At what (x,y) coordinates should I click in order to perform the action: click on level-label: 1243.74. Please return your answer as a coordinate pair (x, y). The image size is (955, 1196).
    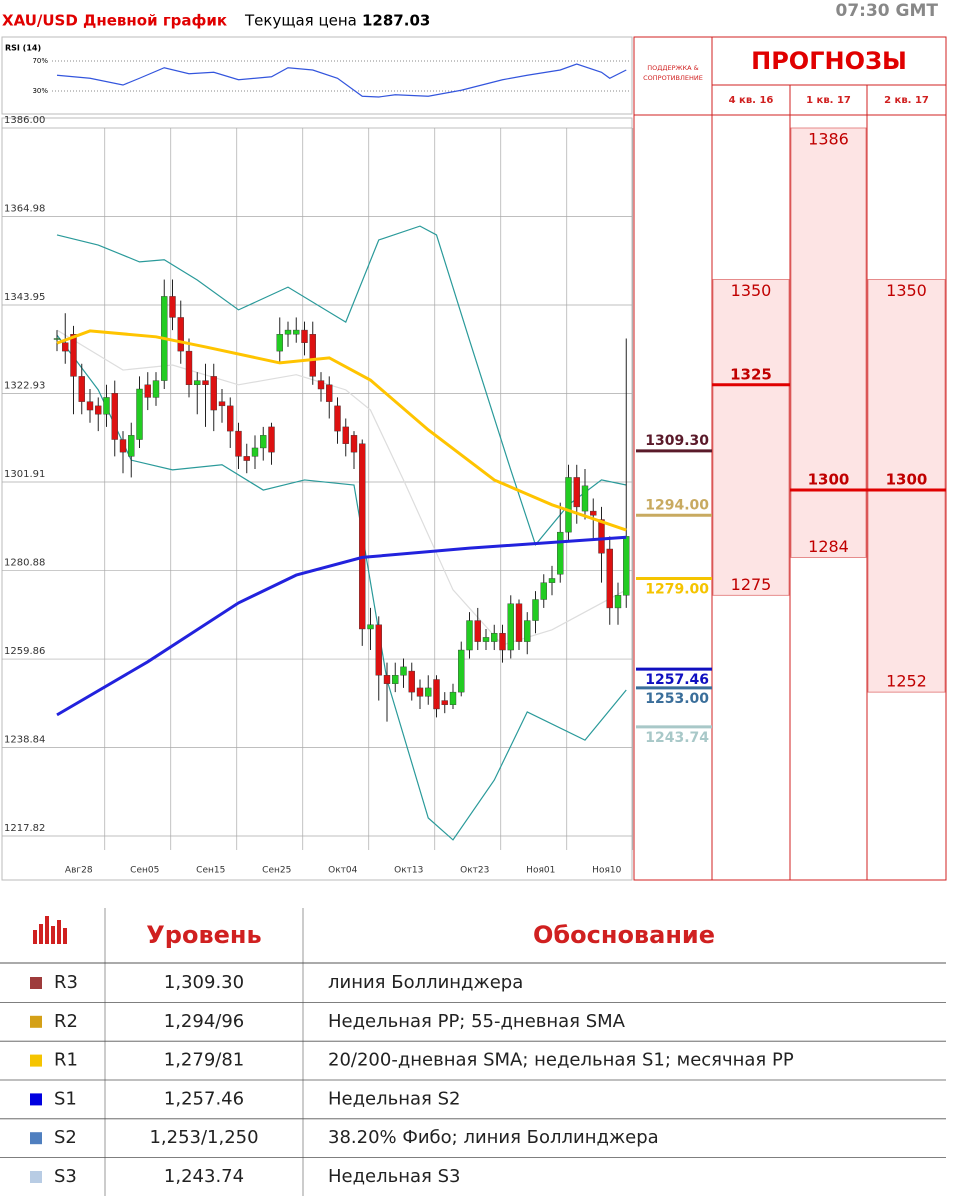
    Looking at the image, I should click on (677, 738).